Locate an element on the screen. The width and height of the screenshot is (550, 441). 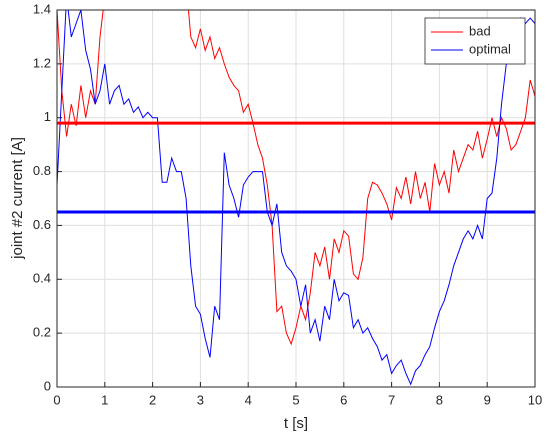
x-tick-label: 4 is located at coordinates (248, 399).